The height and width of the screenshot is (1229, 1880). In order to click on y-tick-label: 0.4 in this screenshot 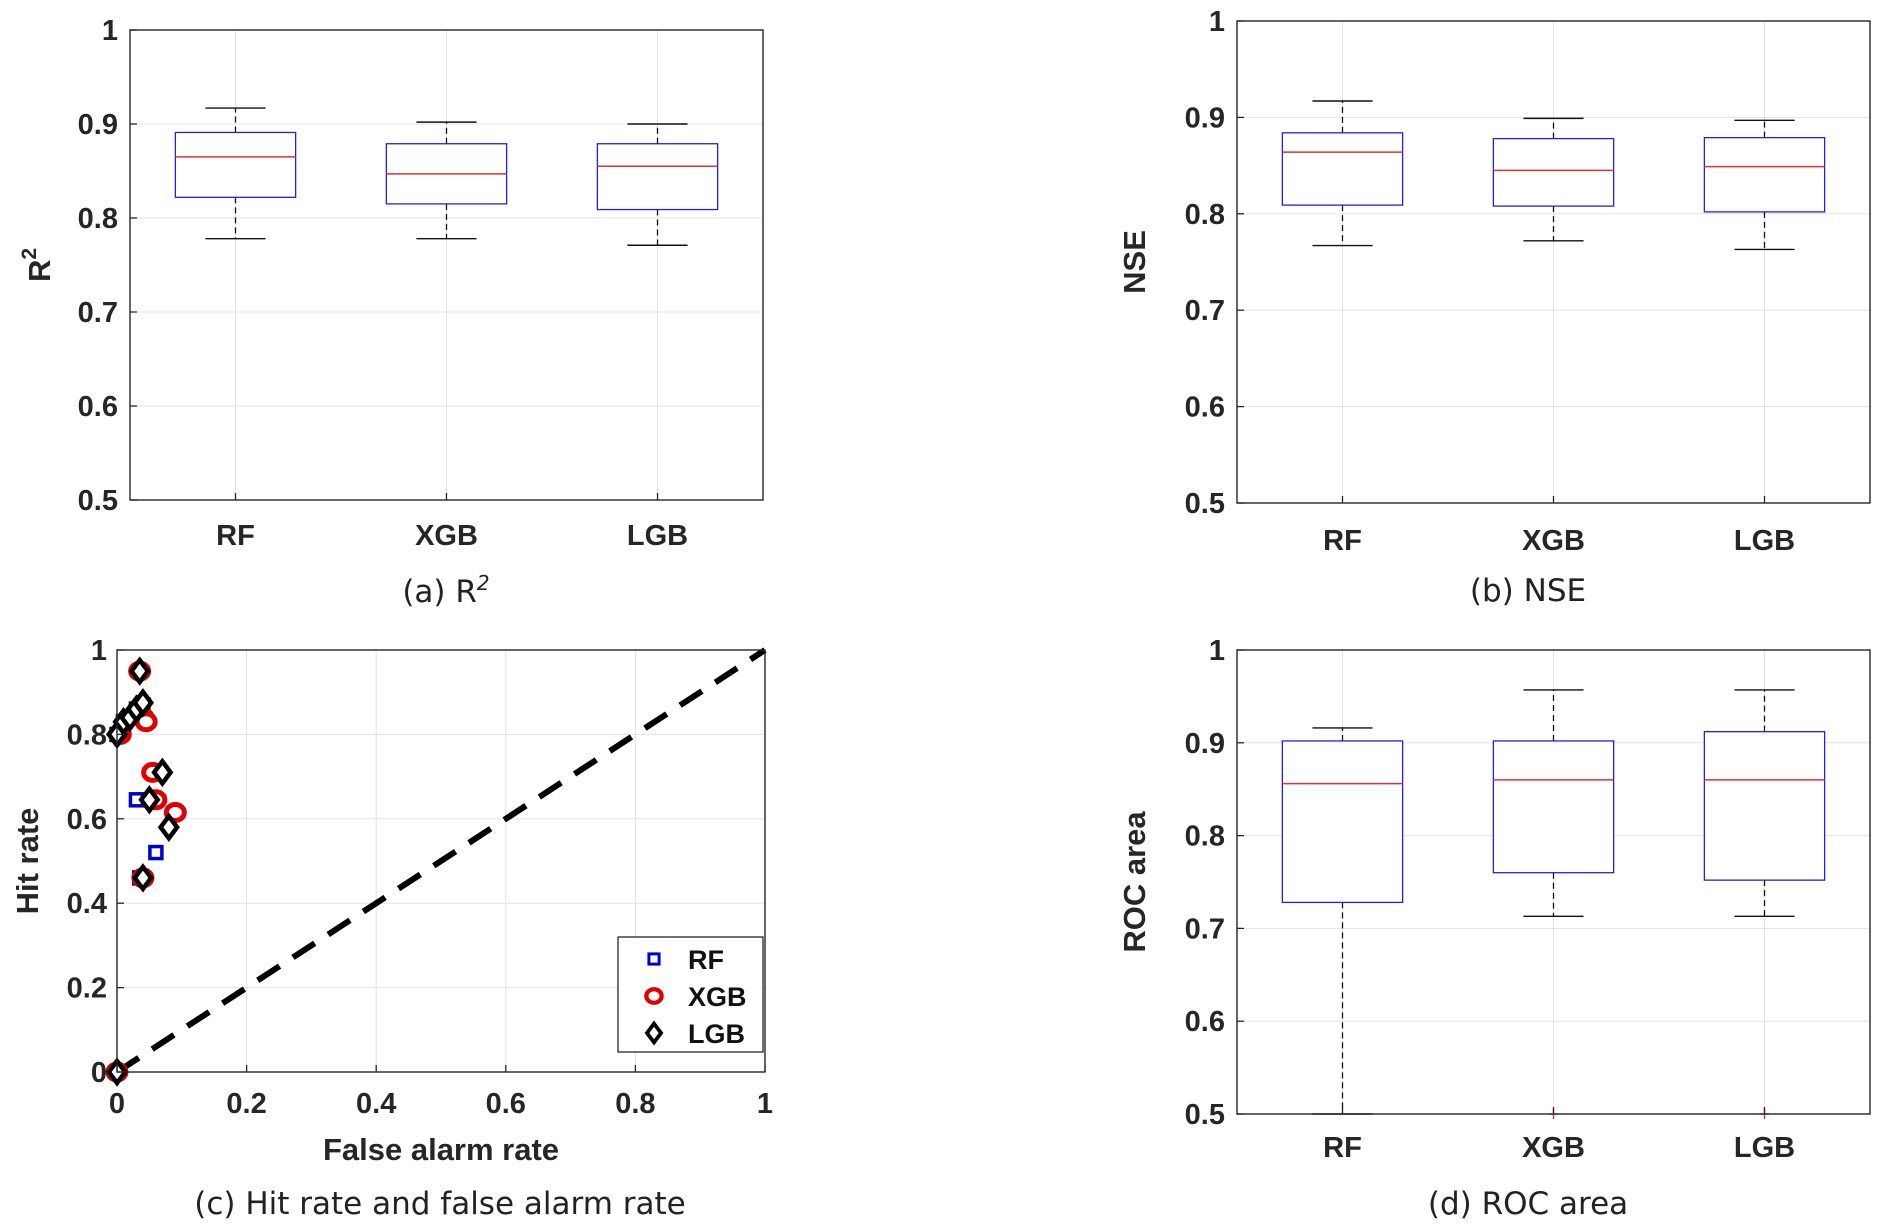, I will do `click(87, 904)`.